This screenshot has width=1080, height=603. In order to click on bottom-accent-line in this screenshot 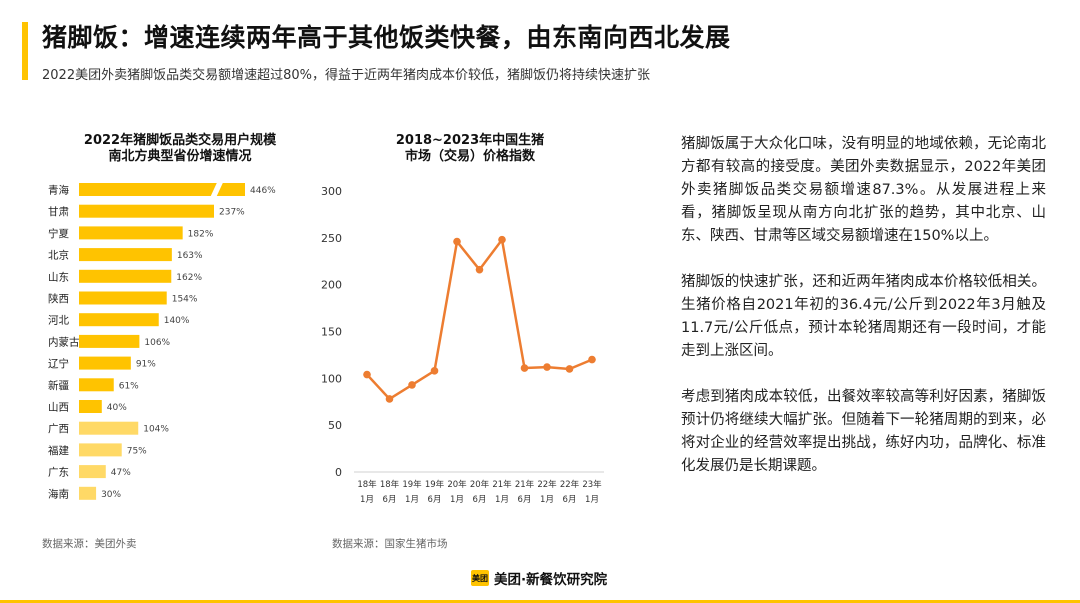, I will do `click(540, 601)`.